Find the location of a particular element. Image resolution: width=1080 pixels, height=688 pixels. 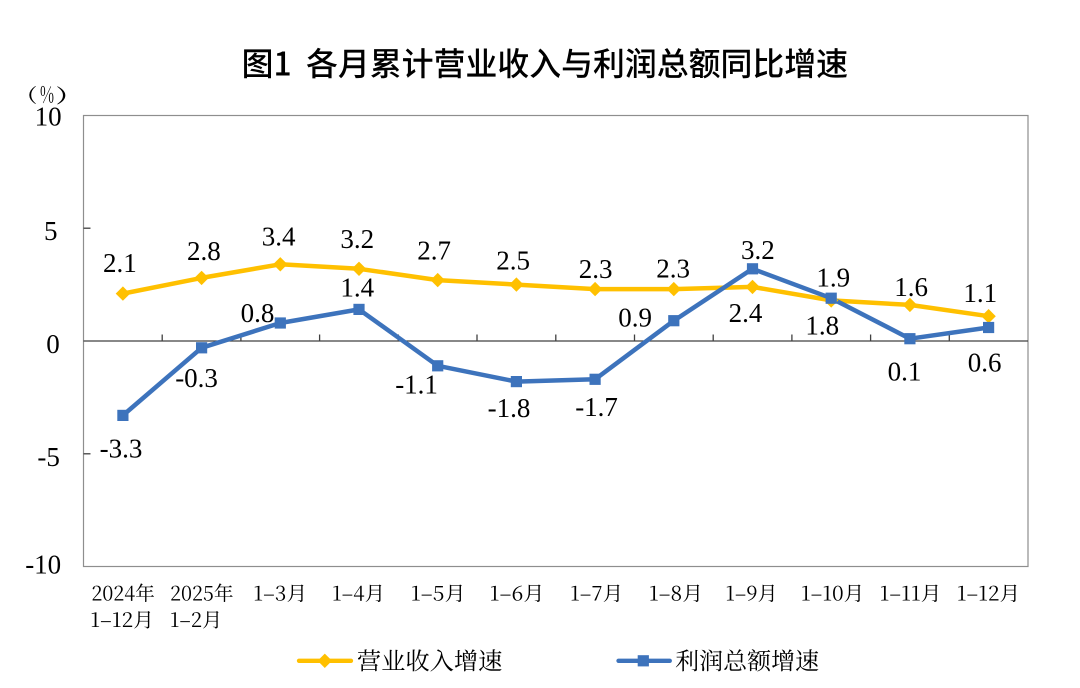

svg-text: 2.4 is located at coordinates (746, 313).